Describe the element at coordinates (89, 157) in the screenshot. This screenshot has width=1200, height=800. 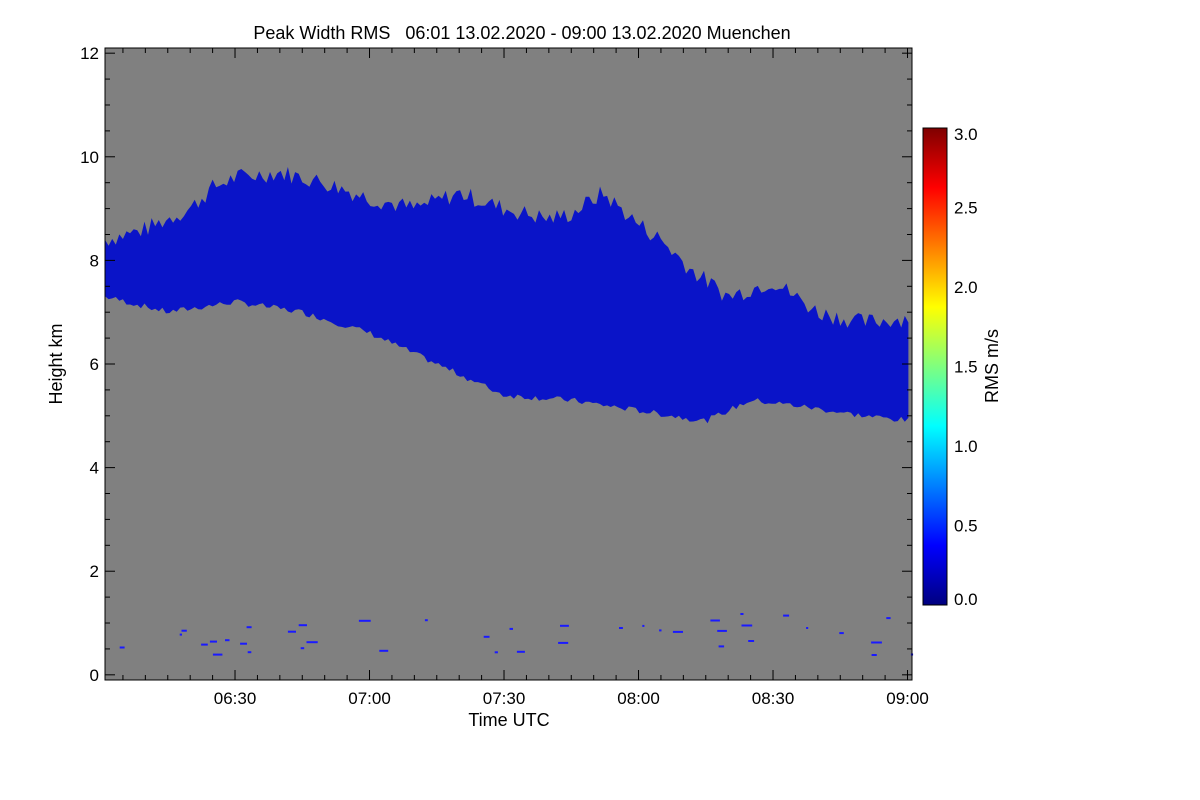
I see `y-tick-label: 10` at that location.